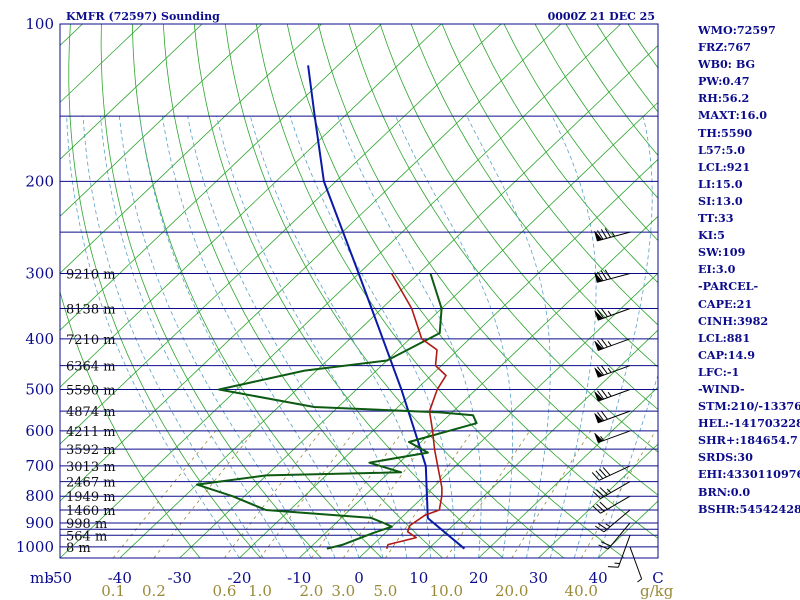 The image size is (800, 600). I want to click on height-label: 4874 m, so click(91, 412).